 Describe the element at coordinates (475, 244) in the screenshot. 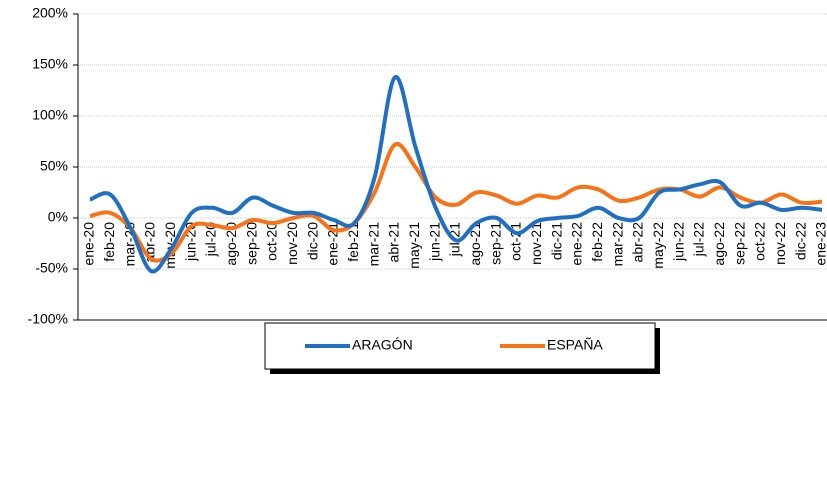

I see `x-tick-label: ago-21` at that location.